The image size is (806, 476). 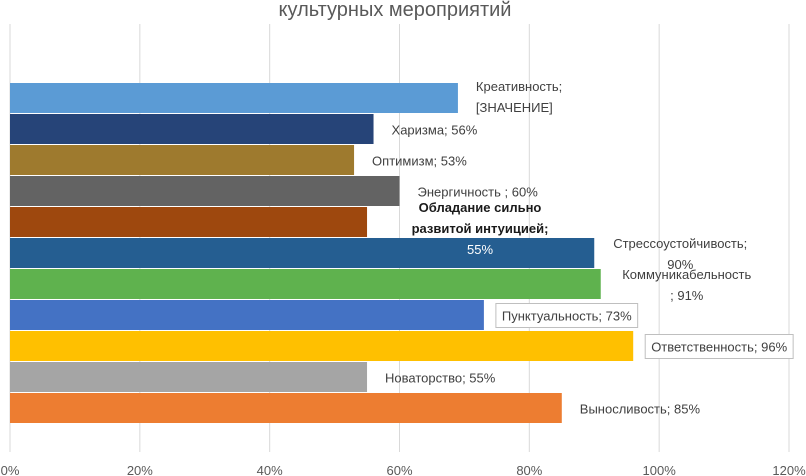 What do you see at coordinates (686, 274) in the screenshot?
I see `data-label: Коммуникабельность` at bounding box center [686, 274].